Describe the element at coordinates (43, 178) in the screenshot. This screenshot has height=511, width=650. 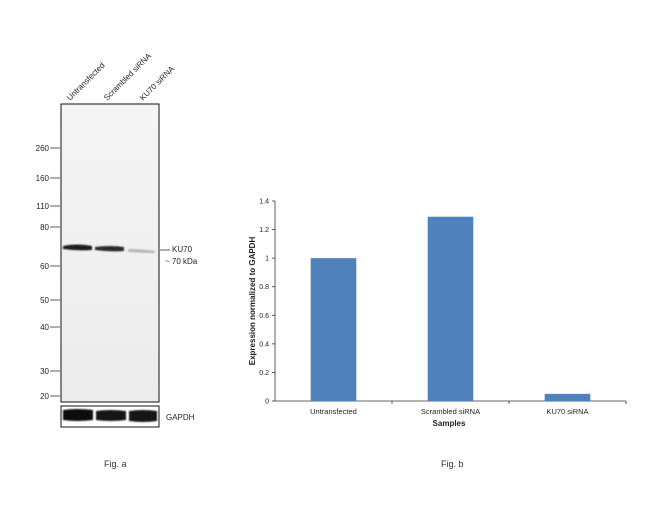
I see `marker-label: 160` at that location.